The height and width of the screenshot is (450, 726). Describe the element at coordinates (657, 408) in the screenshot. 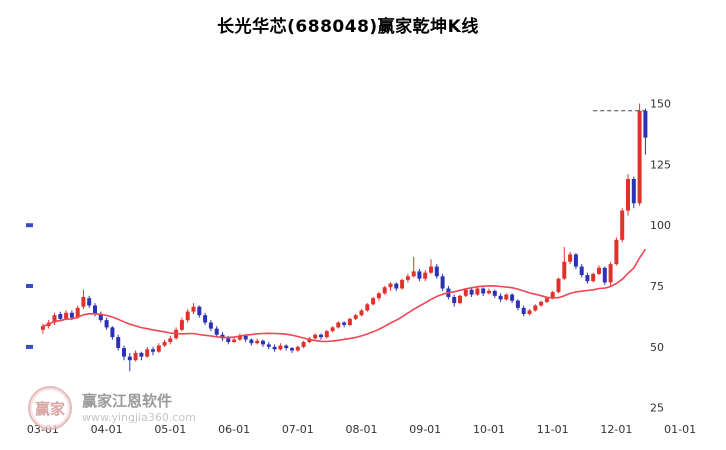

I see `svg-text: 25` at that location.